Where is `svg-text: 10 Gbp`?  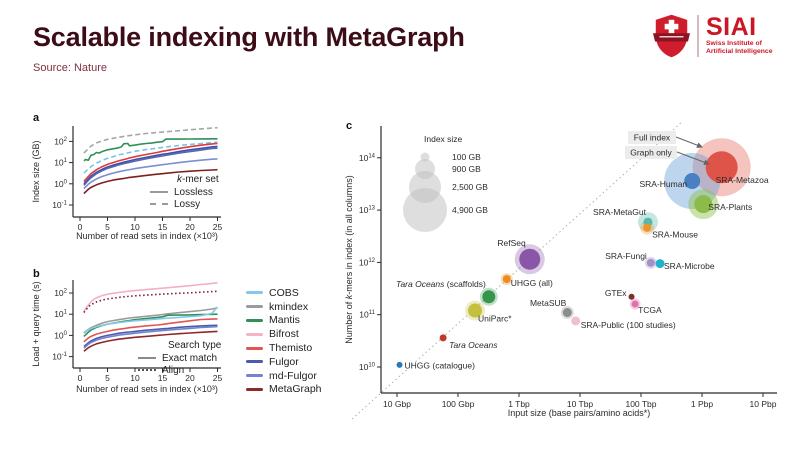
svg-text: 10 Gbp is located at coordinates (397, 404).